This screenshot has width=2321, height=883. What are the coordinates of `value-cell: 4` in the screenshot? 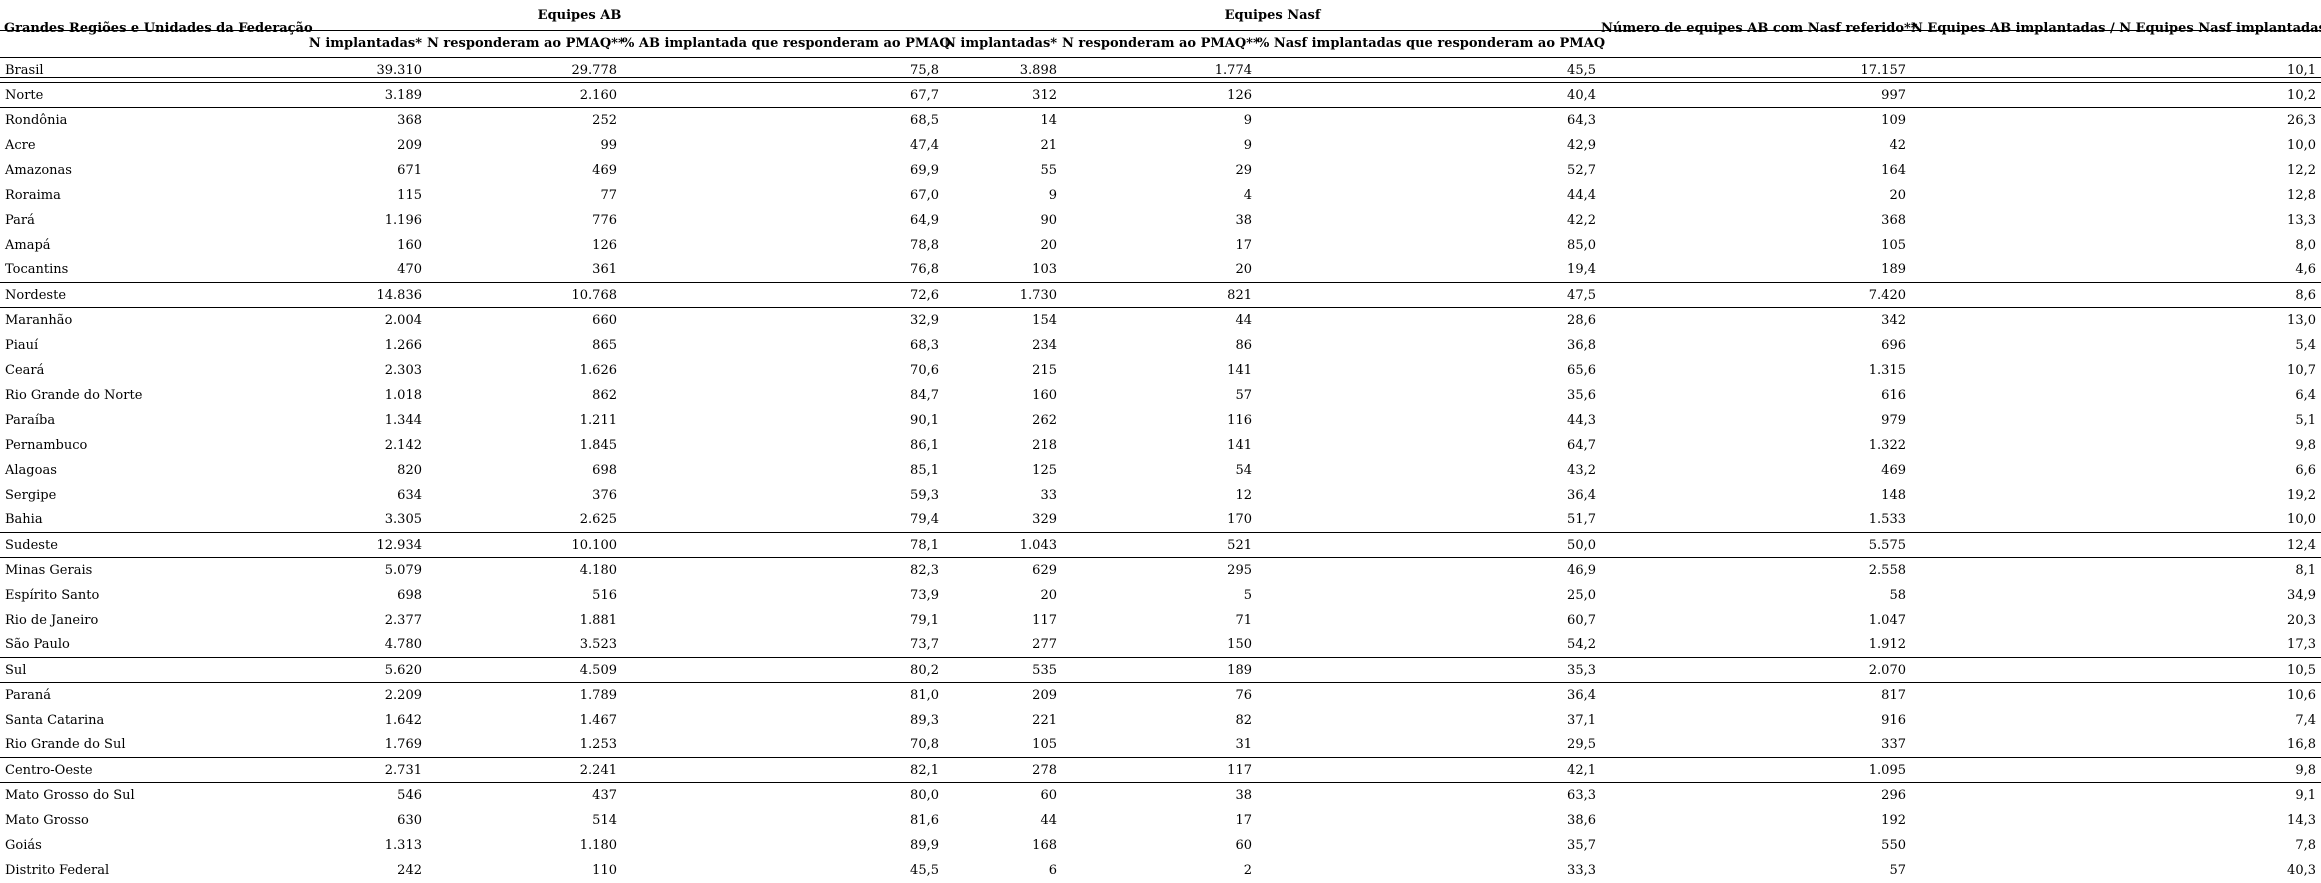 It's located at (1247, 195).